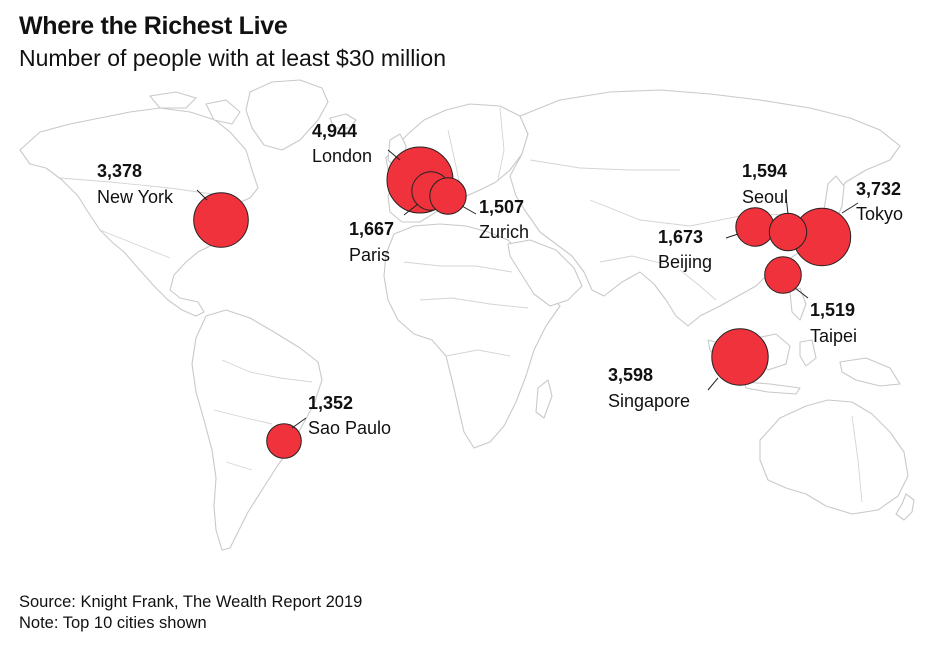 The height and width of the screenshot is (654, 938). What do you see at coordinates (349, 428) in the screenshot?
I see `city-label-sao-paulo: Sao Paulo` at bounding box center [349, 428].